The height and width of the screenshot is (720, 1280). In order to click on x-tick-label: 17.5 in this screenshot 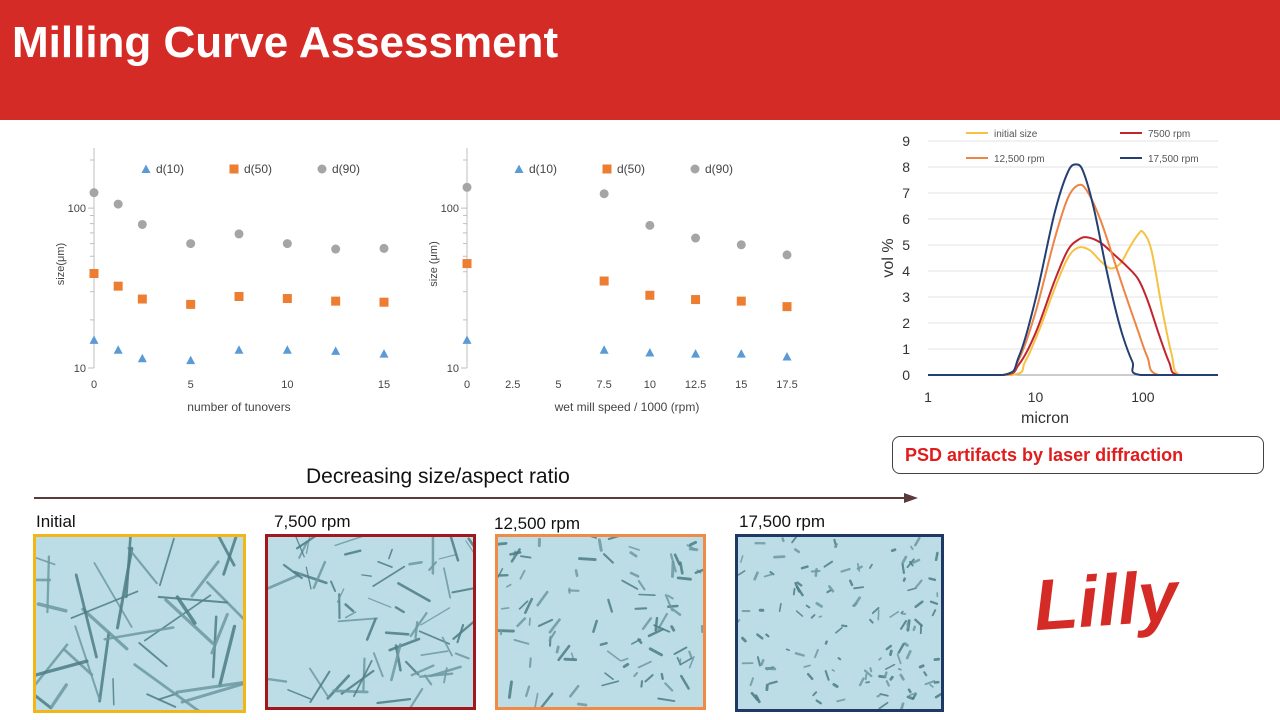, I will do `click(786, 385)`.